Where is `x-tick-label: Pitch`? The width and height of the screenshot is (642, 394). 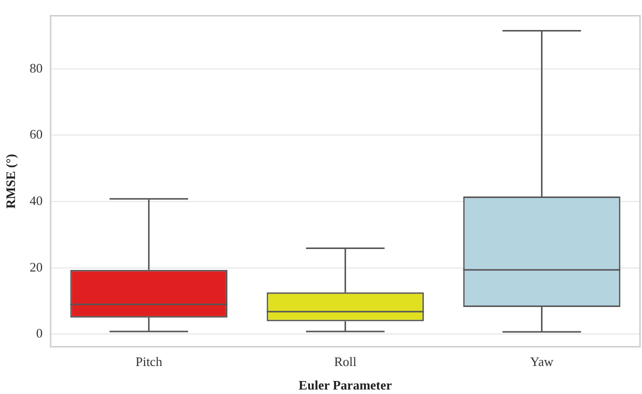
x-tick-label: Pitch is located at coordinates (149, 362).